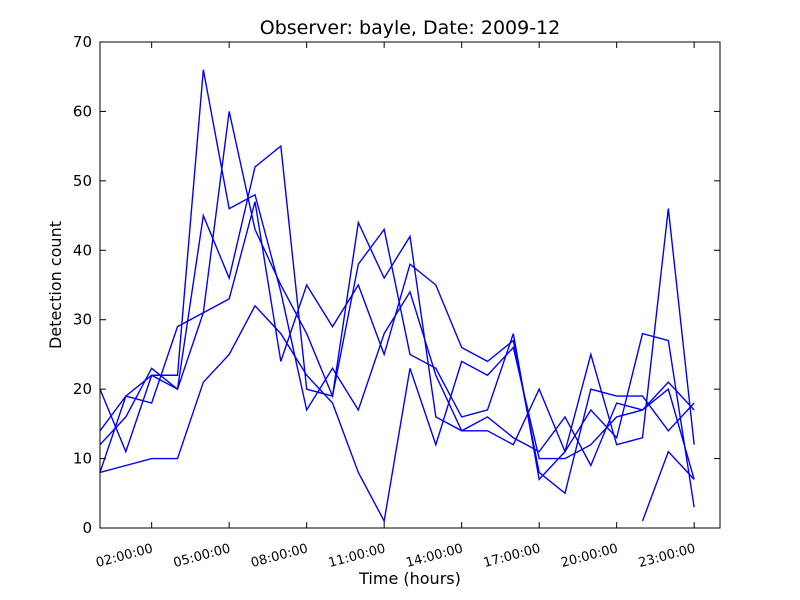  What do you see at coordinates (512, 556) in the screenshot?
I see `x-tick-label: 17:00:00` at bounding box center [512, 556].